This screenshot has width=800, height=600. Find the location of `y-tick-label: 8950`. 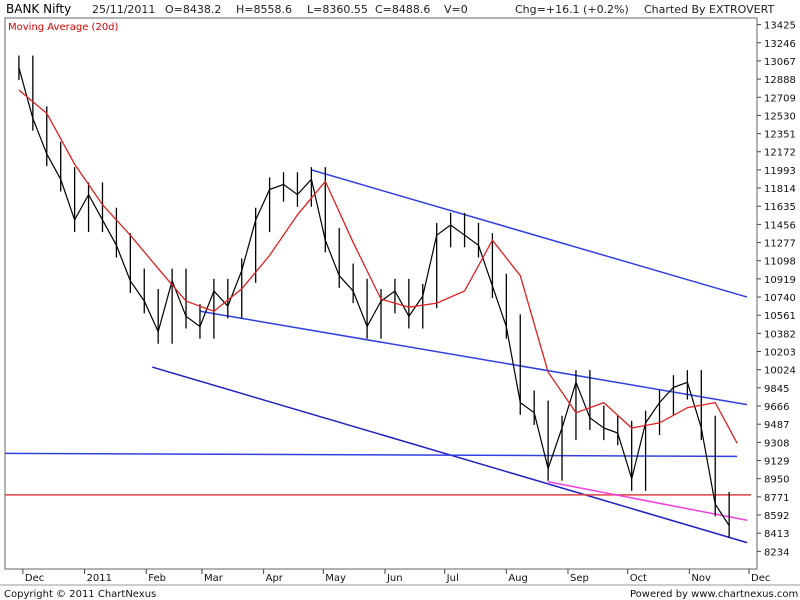

y-tick-label: 8950 is located at coordinates (776, 480).